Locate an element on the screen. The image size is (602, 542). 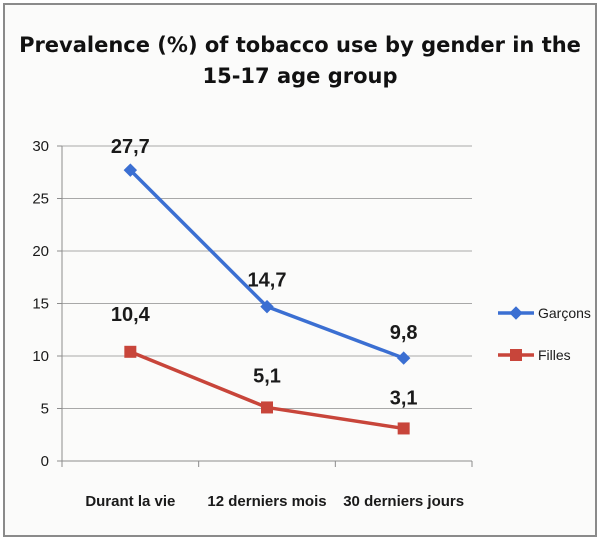
legend-label: Garçons is located at coordinates (564, 313).